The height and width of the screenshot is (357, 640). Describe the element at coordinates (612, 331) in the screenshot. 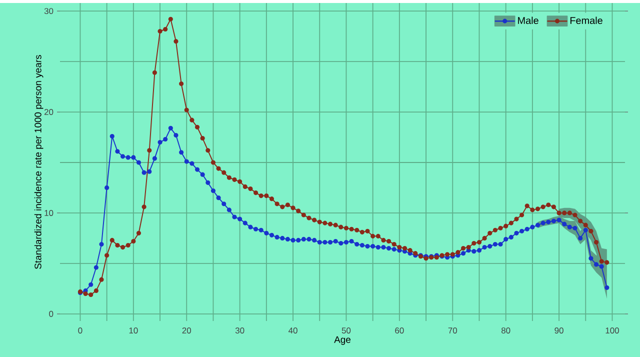

I see `x-tick-label: 100` at that location.